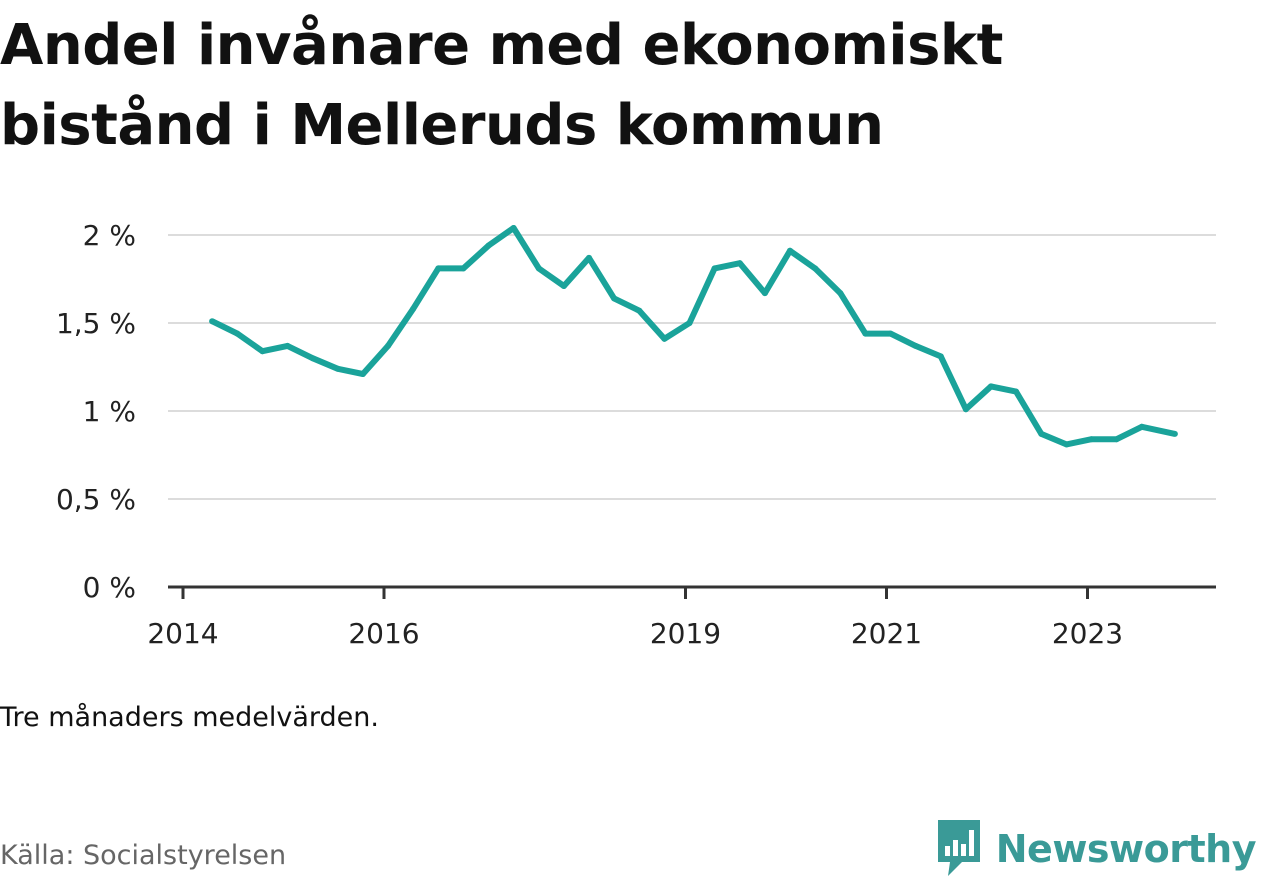 The image size is (1262, 880). I want to click on brand-name: Newsworthy, so click(1126, 849).